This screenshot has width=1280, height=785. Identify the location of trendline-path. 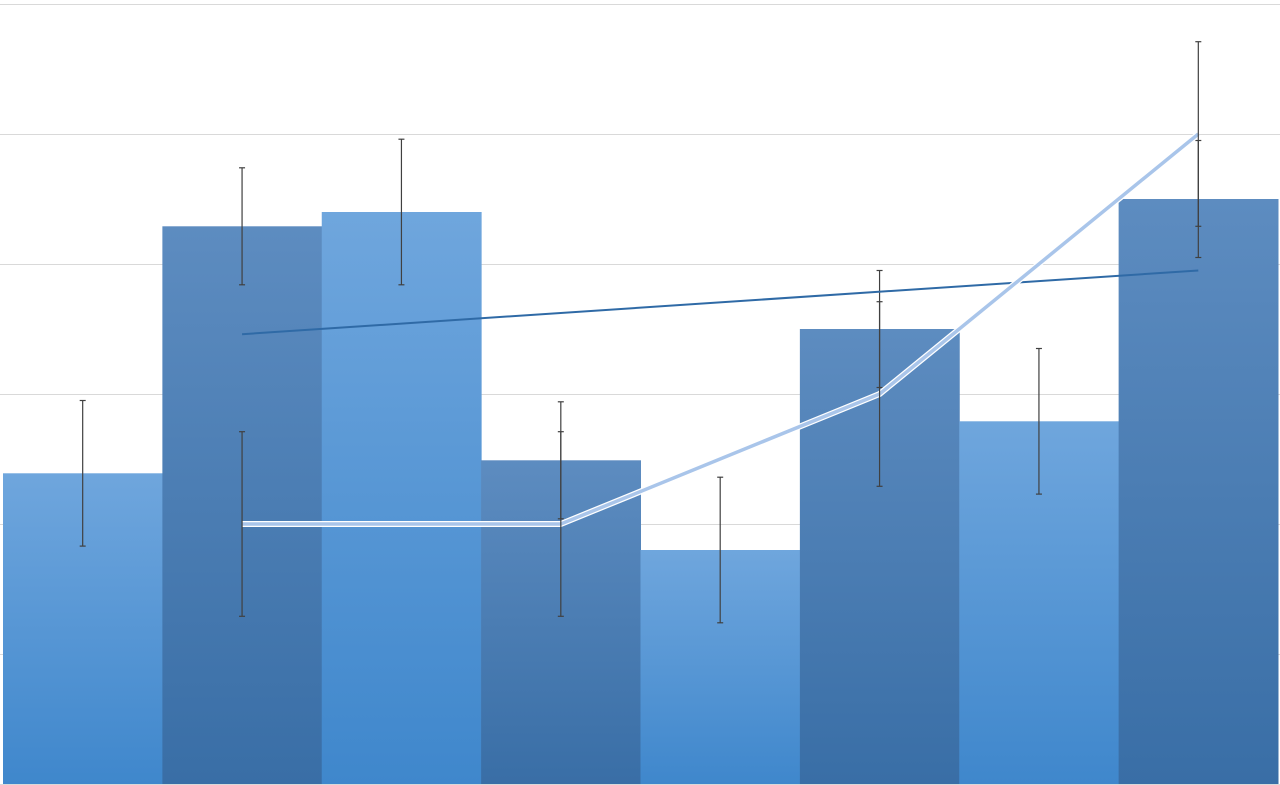
(720, 302).